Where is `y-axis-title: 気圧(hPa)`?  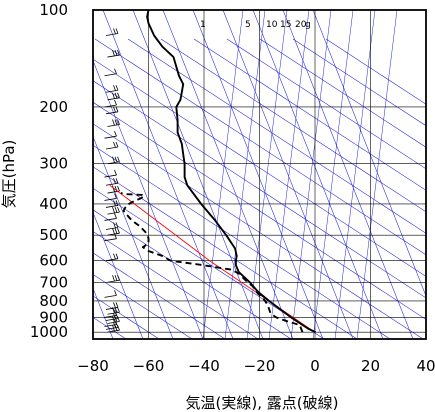
y-axis-title: 気圧(hPa) is located at coordinates (9, 174).